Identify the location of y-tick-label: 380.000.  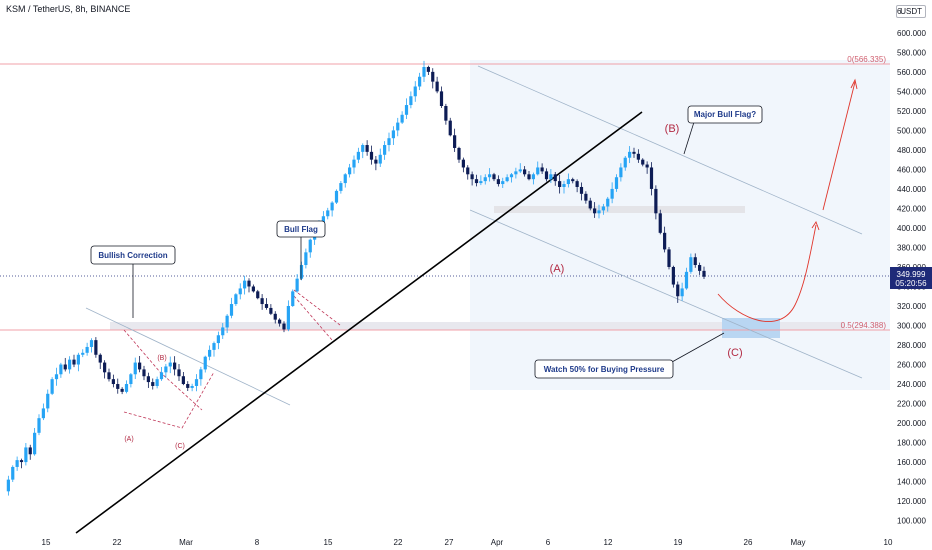
(911, 247).